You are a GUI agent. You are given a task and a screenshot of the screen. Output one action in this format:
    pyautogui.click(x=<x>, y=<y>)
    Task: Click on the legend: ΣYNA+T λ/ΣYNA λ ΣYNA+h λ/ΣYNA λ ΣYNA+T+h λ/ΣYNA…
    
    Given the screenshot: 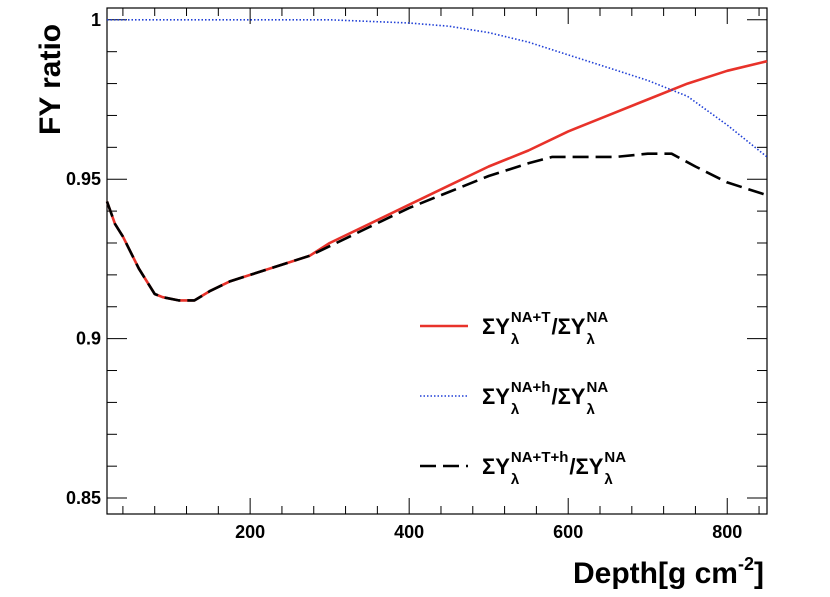 What is the action you would take?
    pyautogui.click(x=523, y=398)
    